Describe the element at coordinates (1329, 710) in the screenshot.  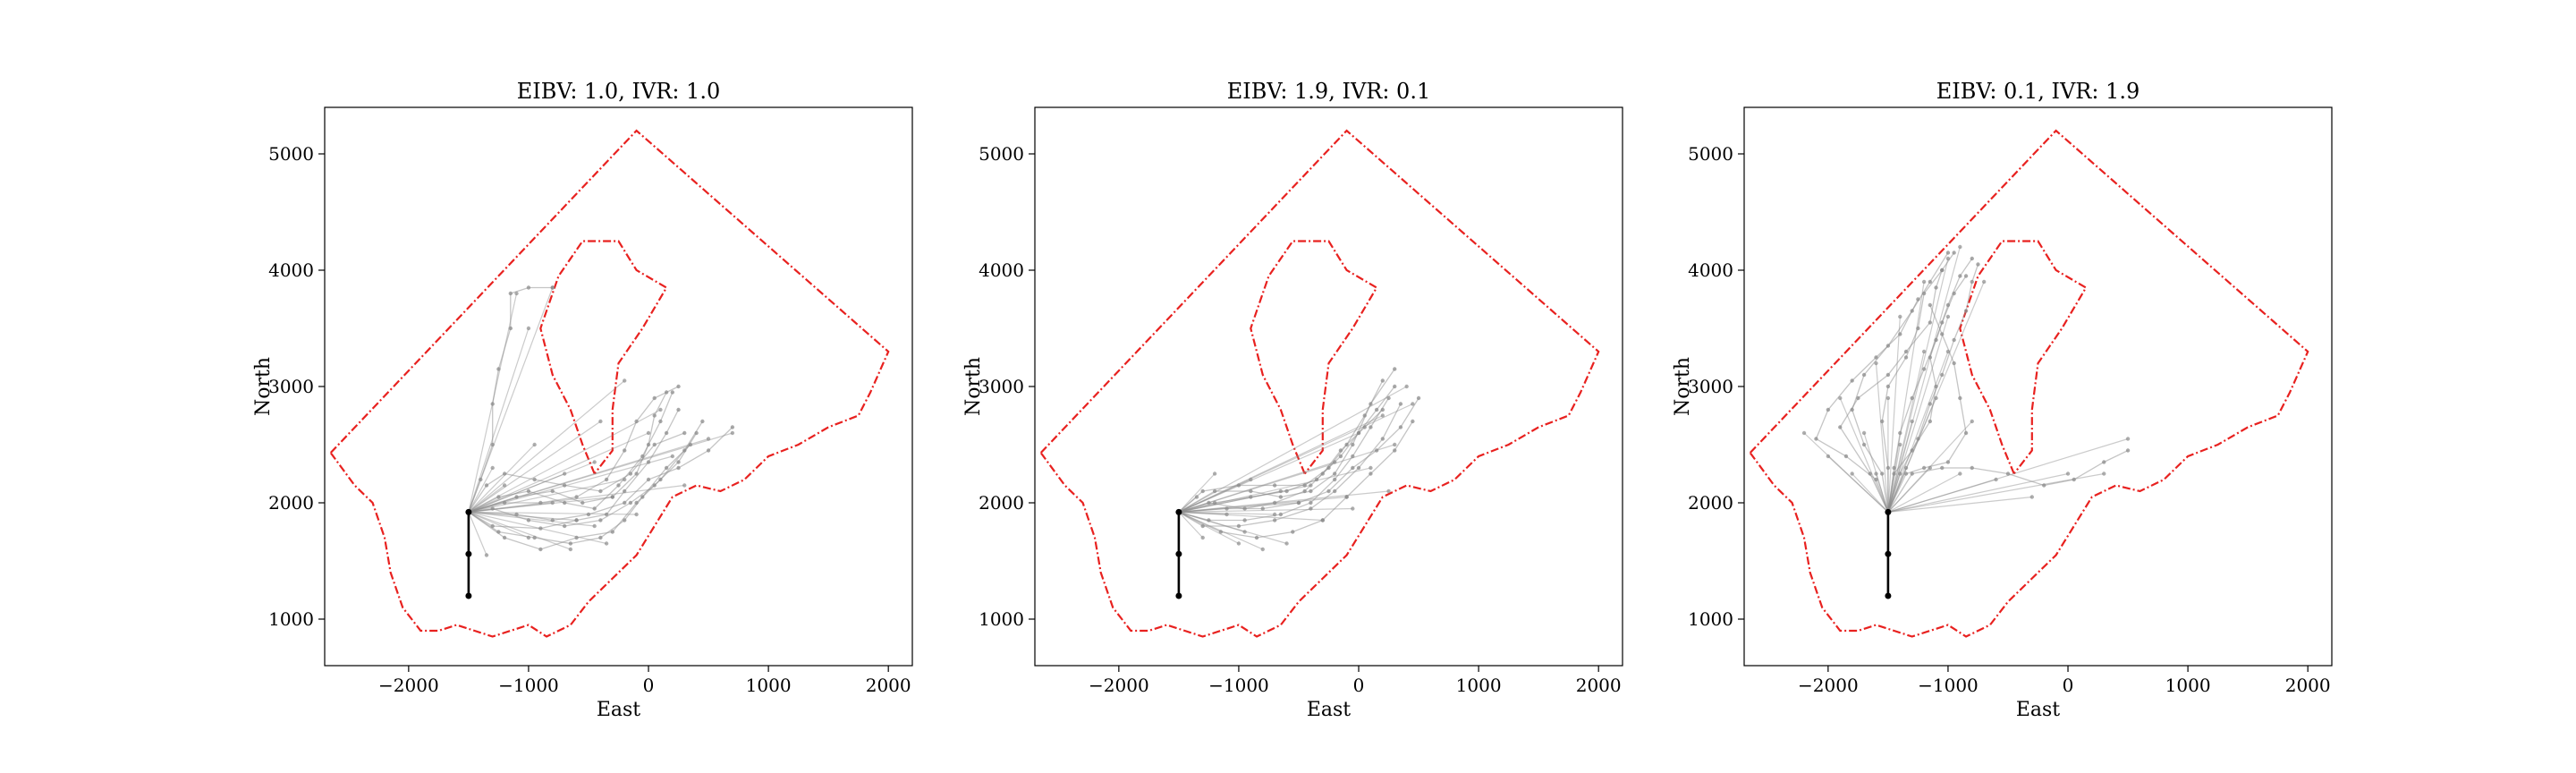
I see `x-axis-label: East` at that location.